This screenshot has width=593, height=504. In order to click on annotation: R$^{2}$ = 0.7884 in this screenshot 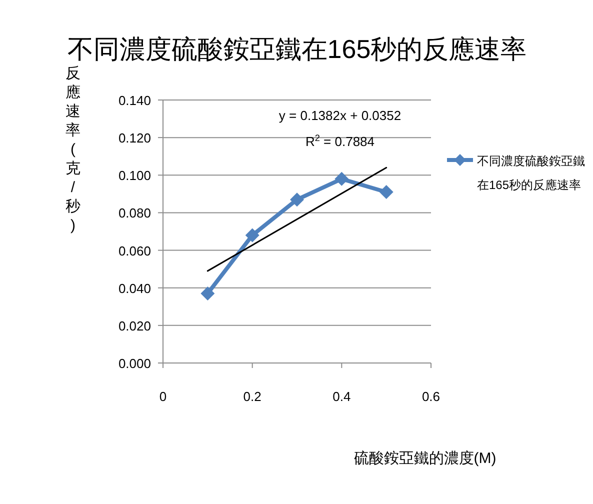, I will do `click(340, 141)`.